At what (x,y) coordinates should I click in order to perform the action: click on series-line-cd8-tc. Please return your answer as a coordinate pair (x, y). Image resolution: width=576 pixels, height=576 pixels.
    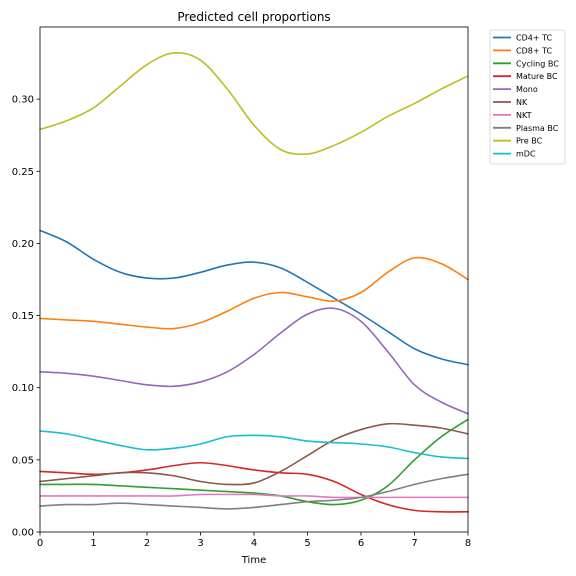
    Looking at the image, I should click on (254, 293).